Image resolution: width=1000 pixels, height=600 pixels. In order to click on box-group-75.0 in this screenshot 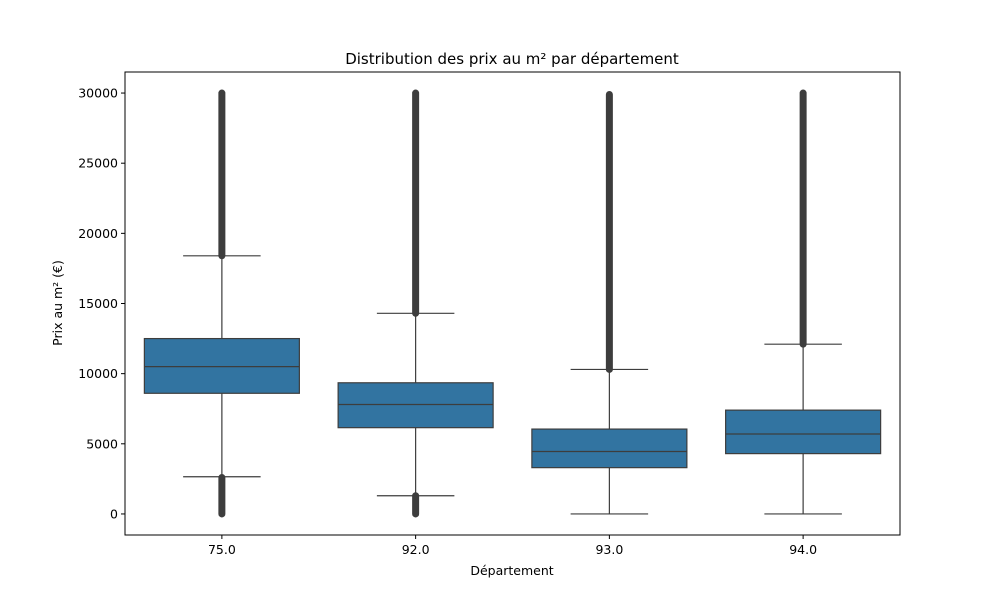, I will do `click(221, 303)`.